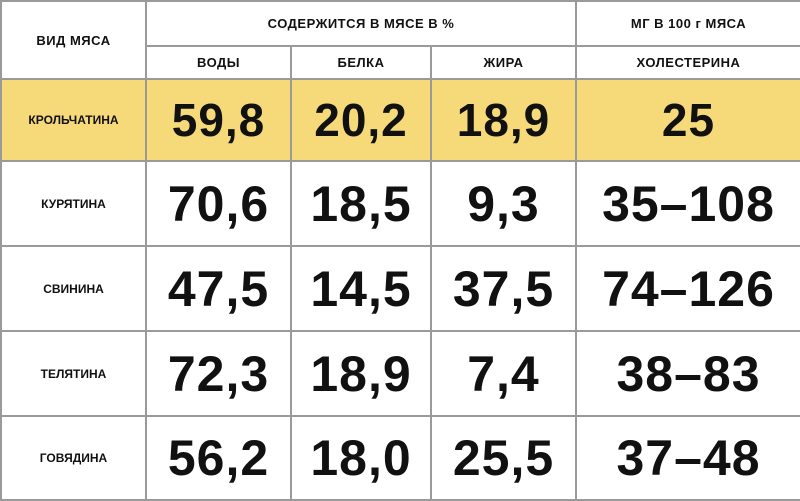  What do you see at coordinates (218, 373) in the screenshot?
I see `value-cell: 72,3` at bounding box center [218, 373].